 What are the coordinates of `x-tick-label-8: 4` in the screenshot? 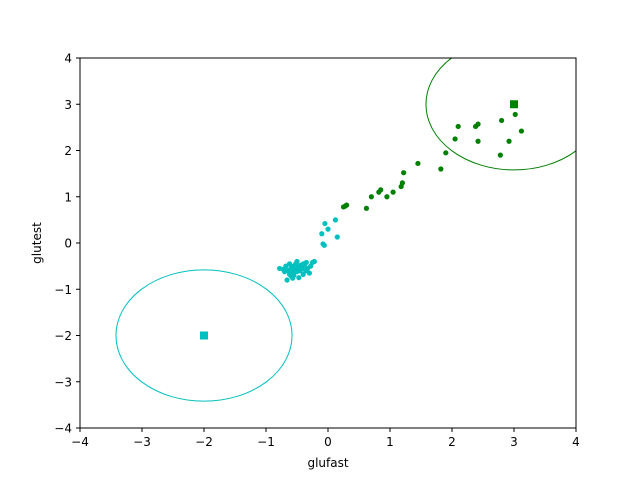 It's located at (576, 442).